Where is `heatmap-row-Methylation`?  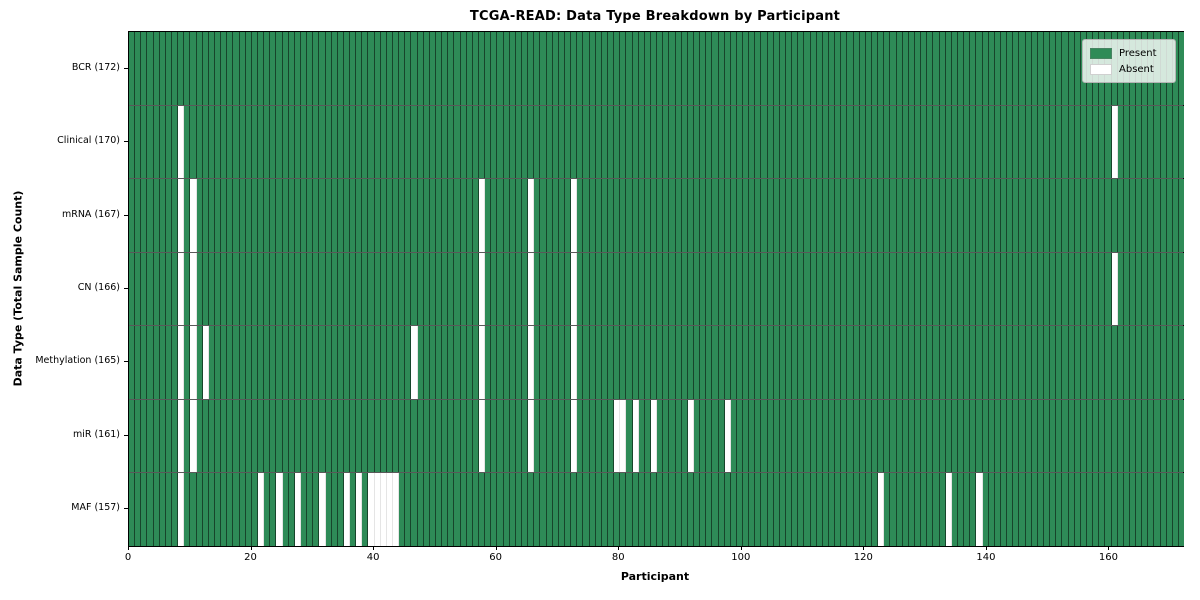 heatmap-row-Methylation is located at coordinates (657, 362).